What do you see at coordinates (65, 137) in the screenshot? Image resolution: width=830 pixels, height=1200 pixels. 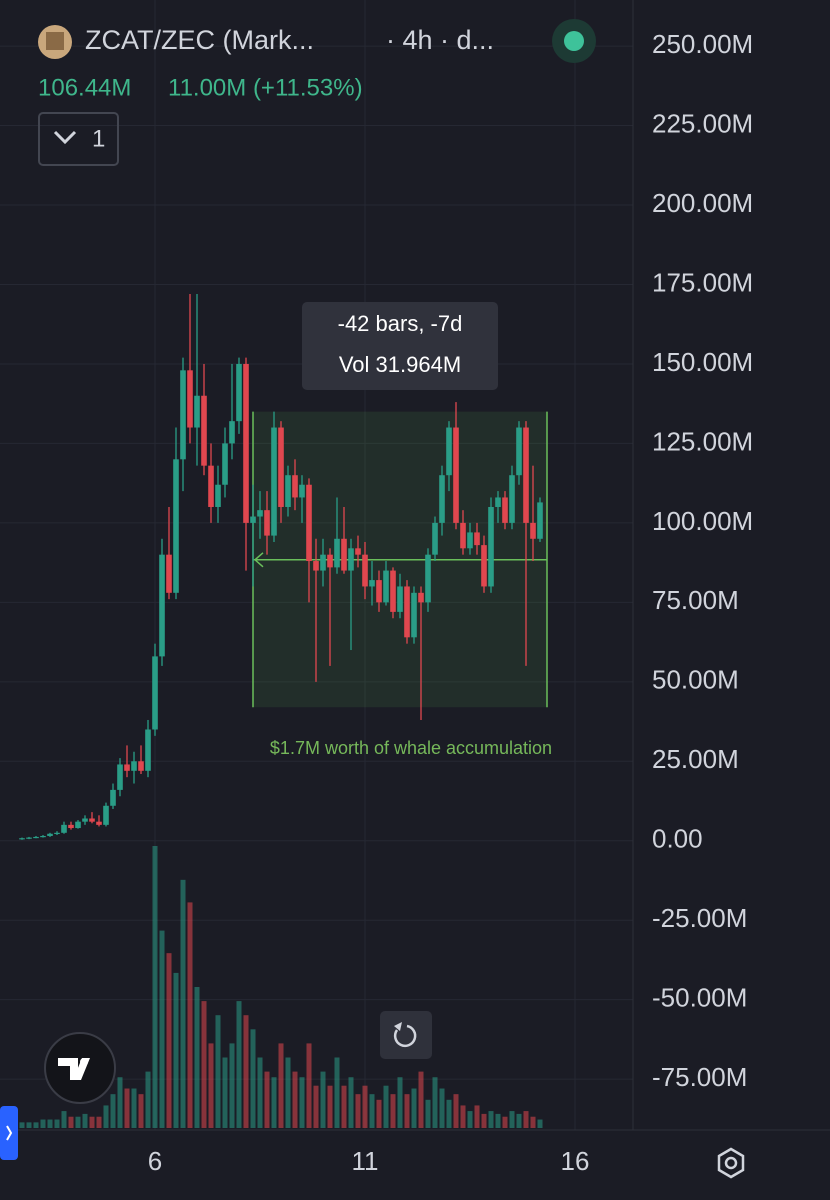 I see `chevron-icon` at bounding box center [65, 137].